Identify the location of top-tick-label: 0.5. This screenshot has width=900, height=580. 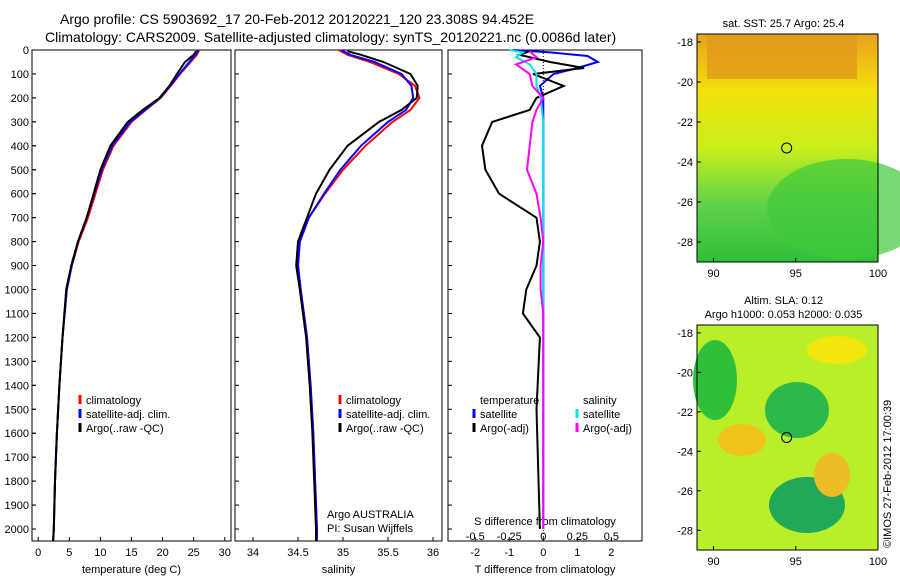
(611, 537).